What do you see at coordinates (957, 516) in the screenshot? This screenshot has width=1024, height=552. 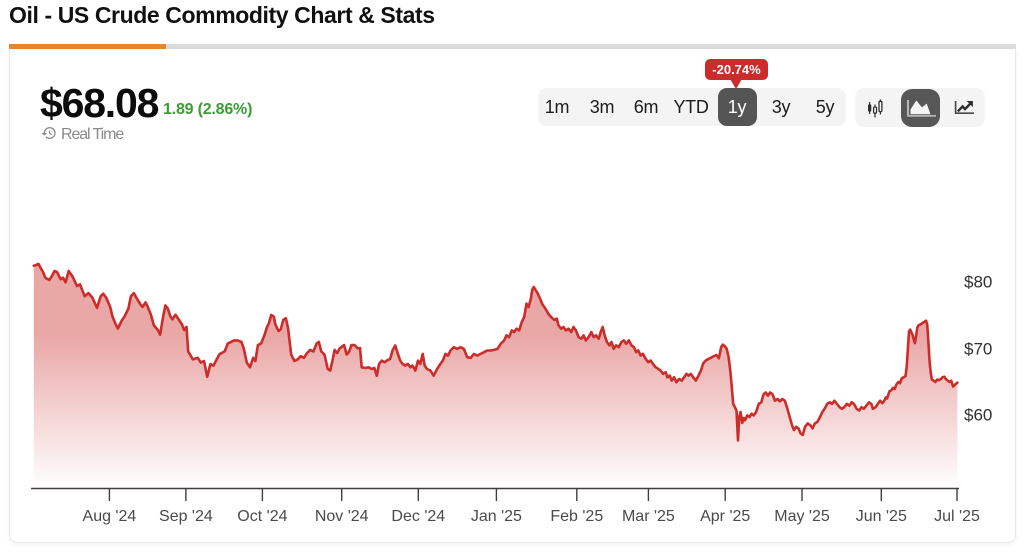 I see `svg-text: Jul '25` at bounding box center [957, 516].